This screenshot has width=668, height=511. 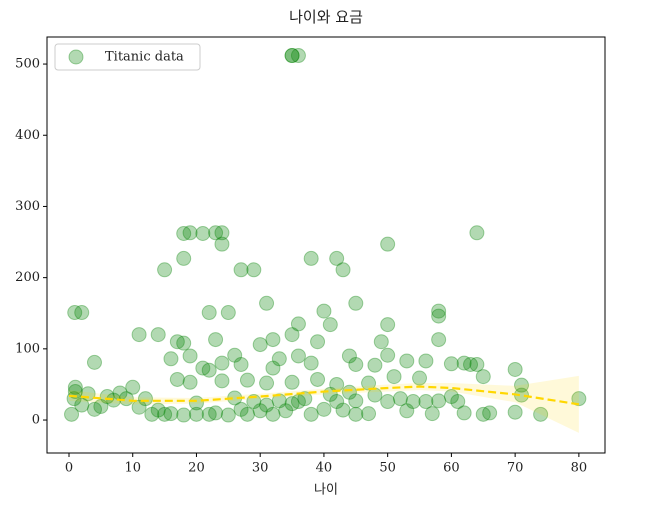 What do you see at coordinates (515, 468) in the screenshot?
I see `x-tick-label: 70` at bounding box center [515, 468].